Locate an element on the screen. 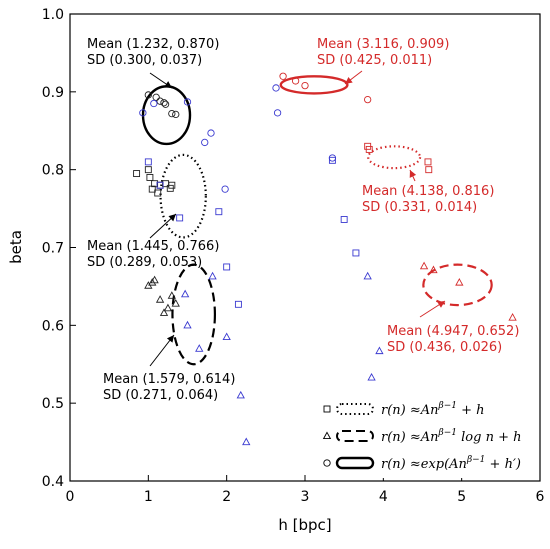  y-tick-label: 0.5 is located at coordinates (53, 404).